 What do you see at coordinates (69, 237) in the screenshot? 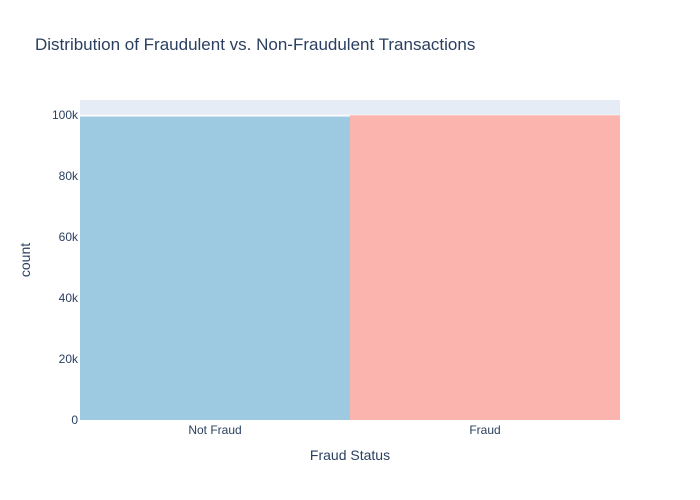
I see `y-tick-label: 60k` at bounding box center [69, 237].